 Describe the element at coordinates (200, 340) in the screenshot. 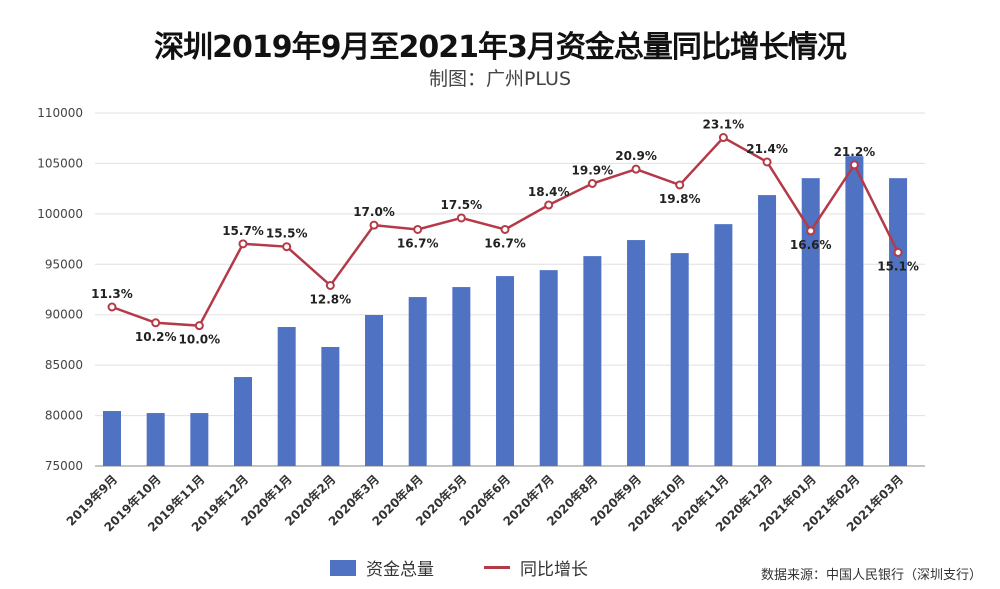

I see `data-label: 10.0%` at that location.